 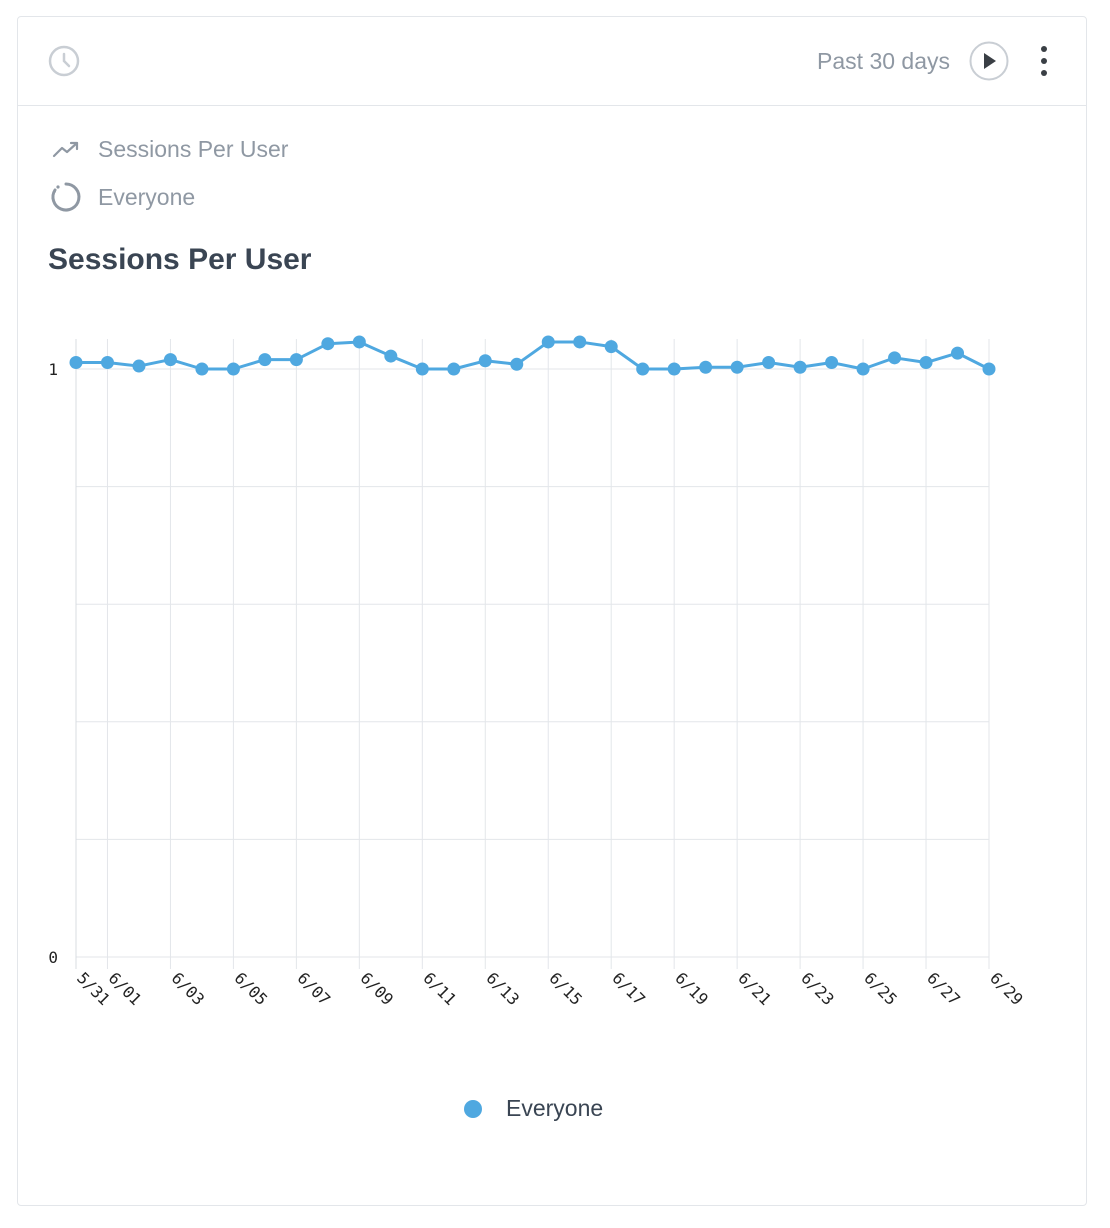 What do you see at coordinates (628, 988) in the screenshot?
I see `x-tick-label: 6/17` at bounding box center [628, 988].